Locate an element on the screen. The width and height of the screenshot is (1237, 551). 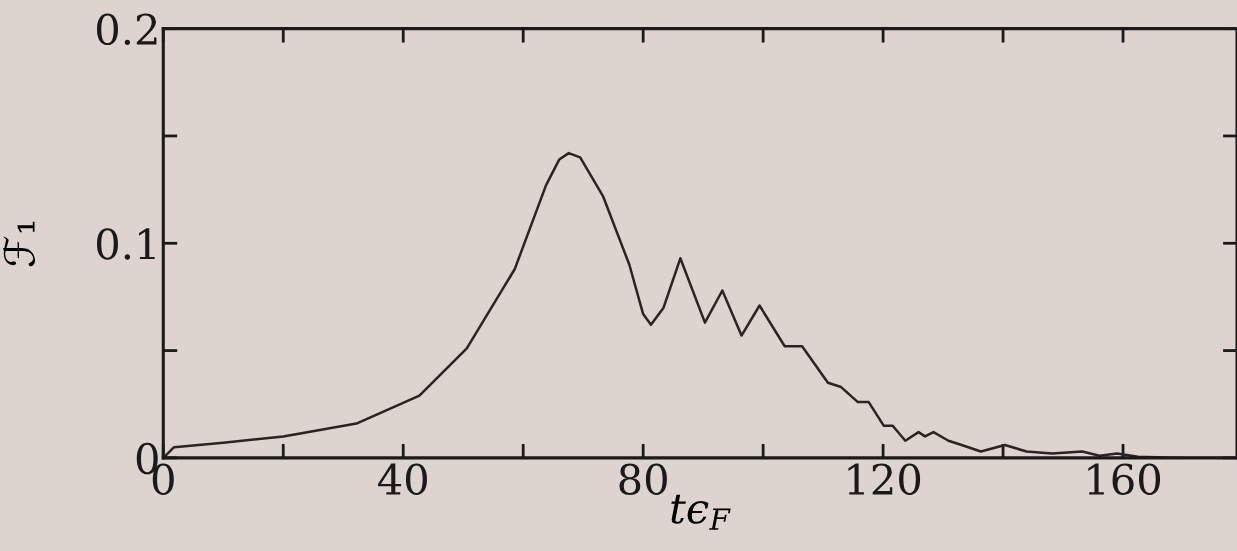
x-tick-label: 80 is located at coordinates (643, 479).